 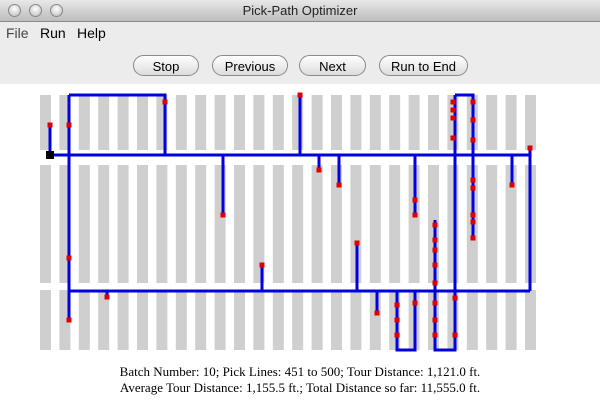 What do you see at coordinates (250, 65) in the screenshot?
I see `button: Previous` at bounding box center [250, 65].